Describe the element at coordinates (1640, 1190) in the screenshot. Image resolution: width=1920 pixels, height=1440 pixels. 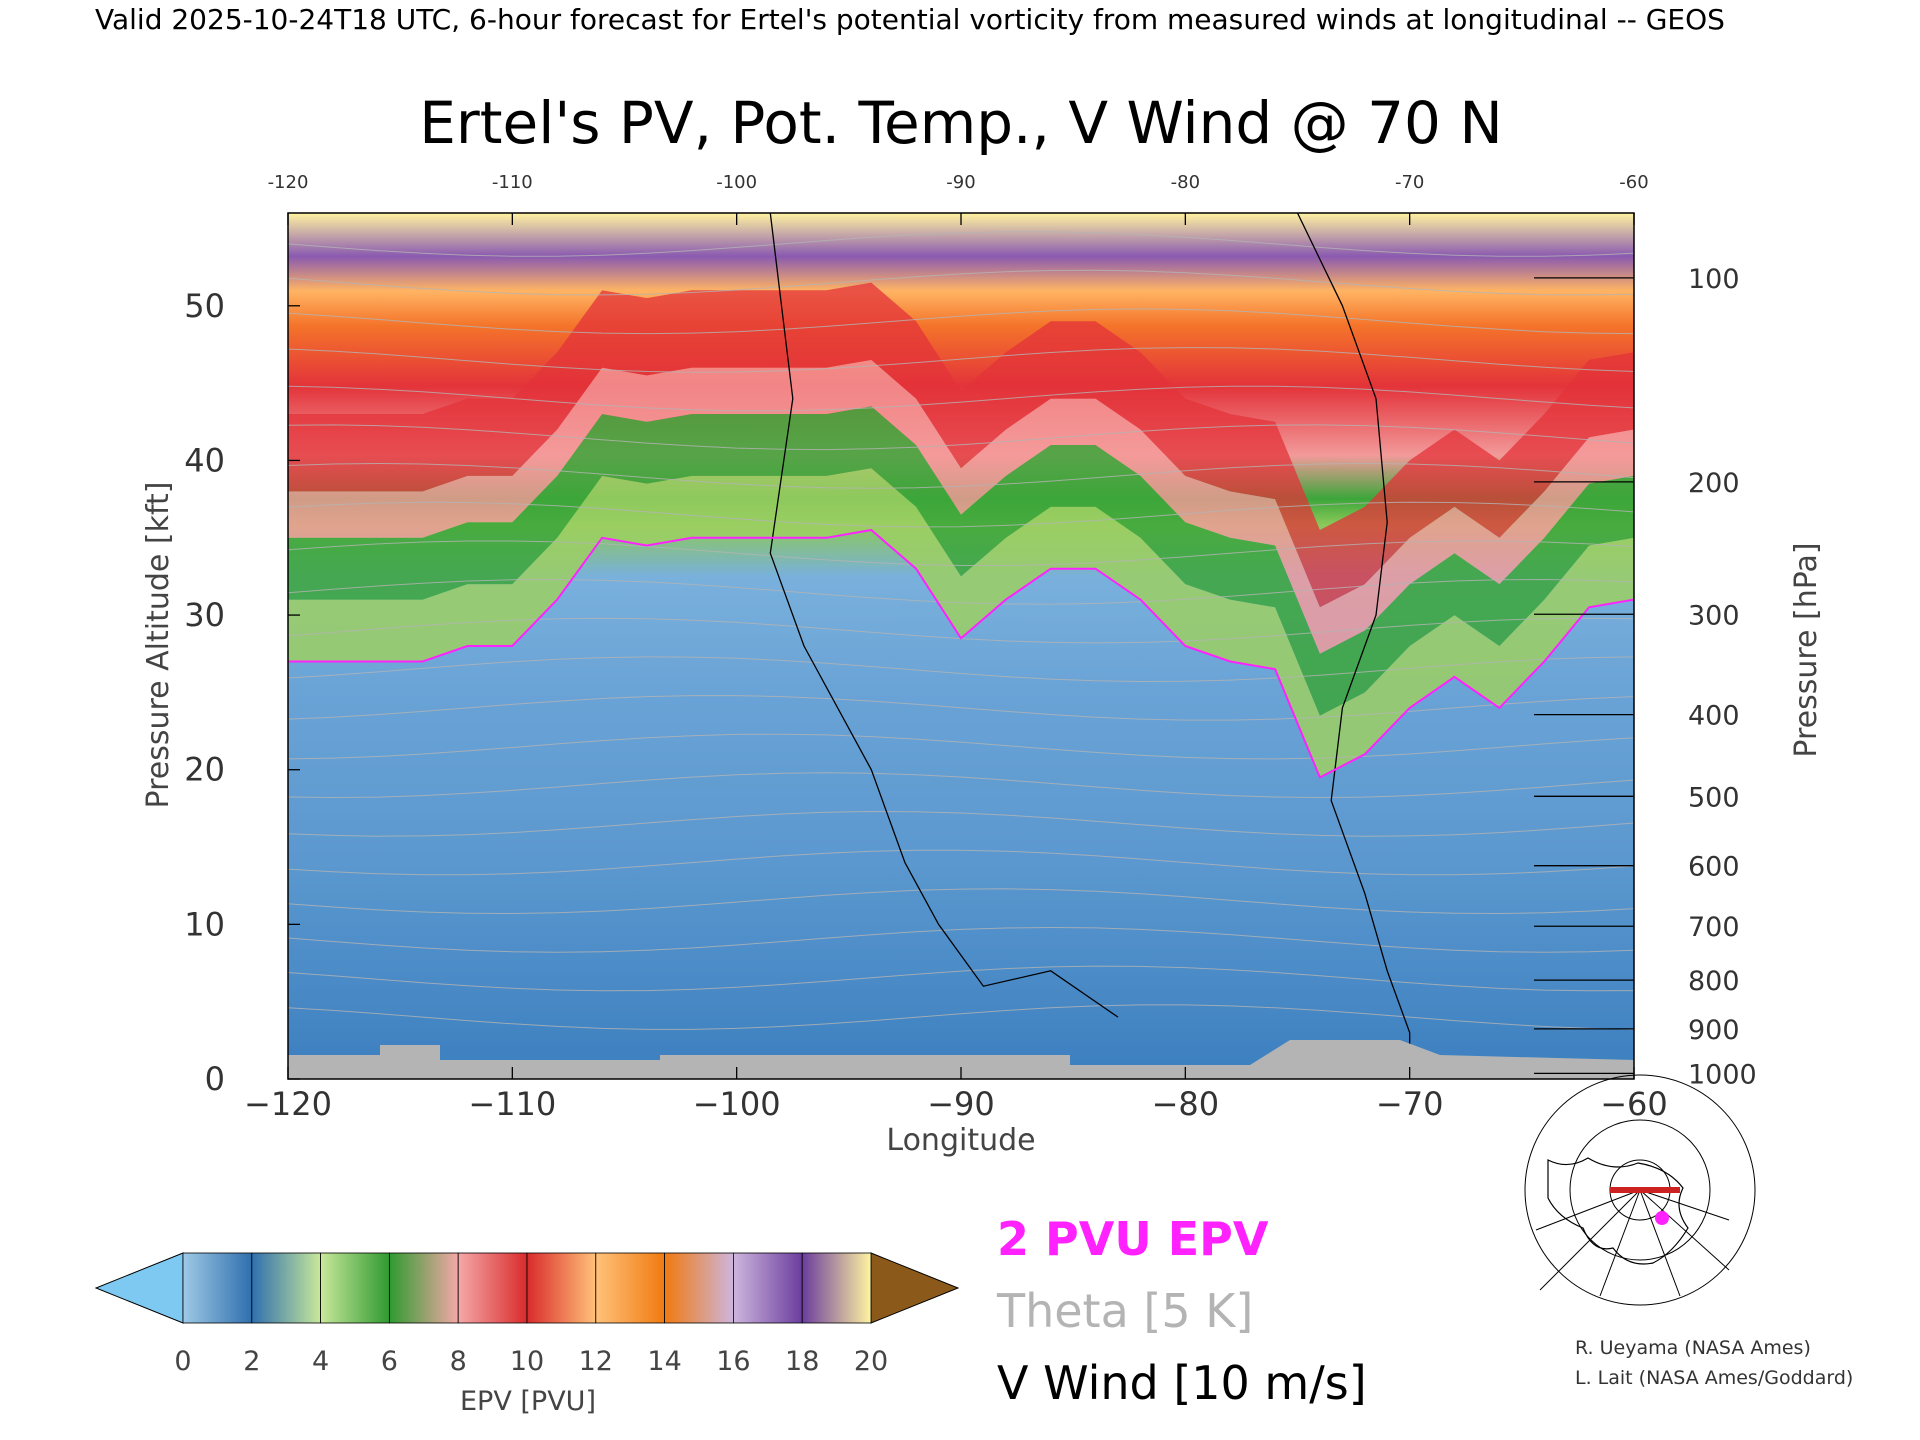
I see `locator-map` at that location.